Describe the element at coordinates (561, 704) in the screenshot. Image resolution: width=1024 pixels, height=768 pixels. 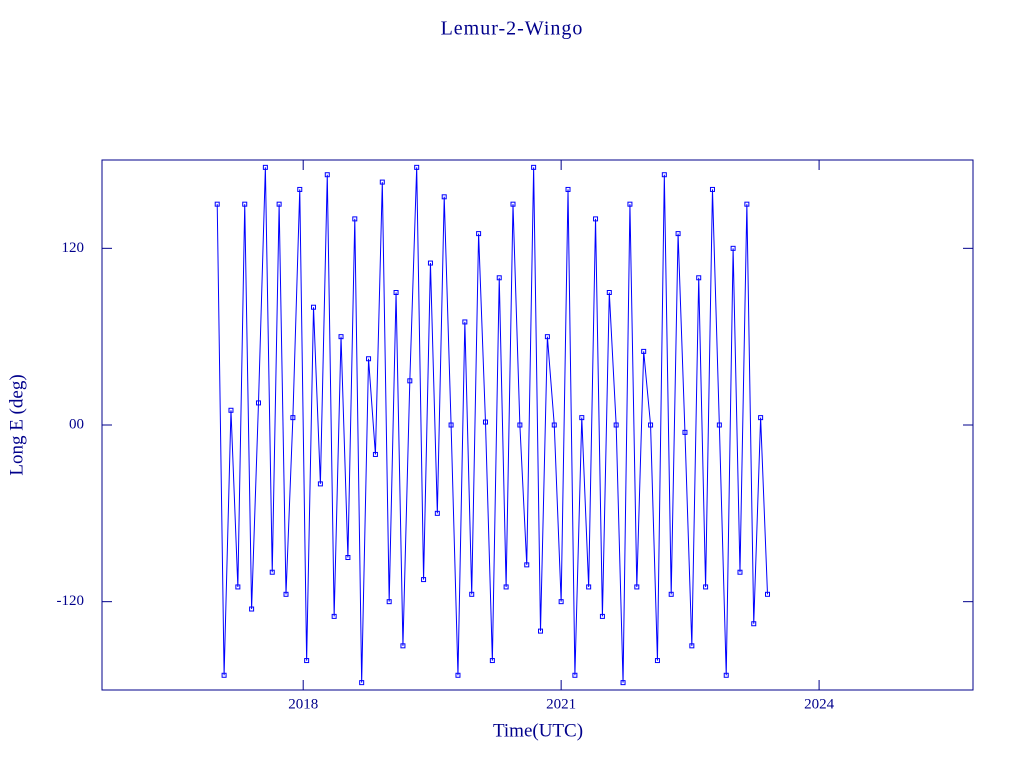
I see `x-tick-label: 2021` at that location.